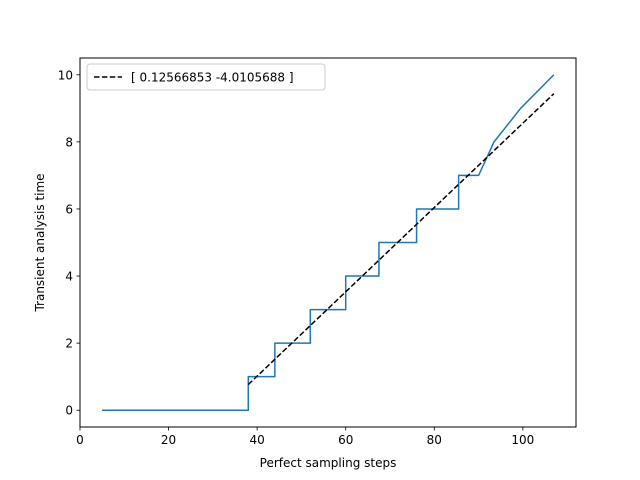 This screenshot has height=480, width=640. I want to click on y-tick-label: 8, so click(69, 142).